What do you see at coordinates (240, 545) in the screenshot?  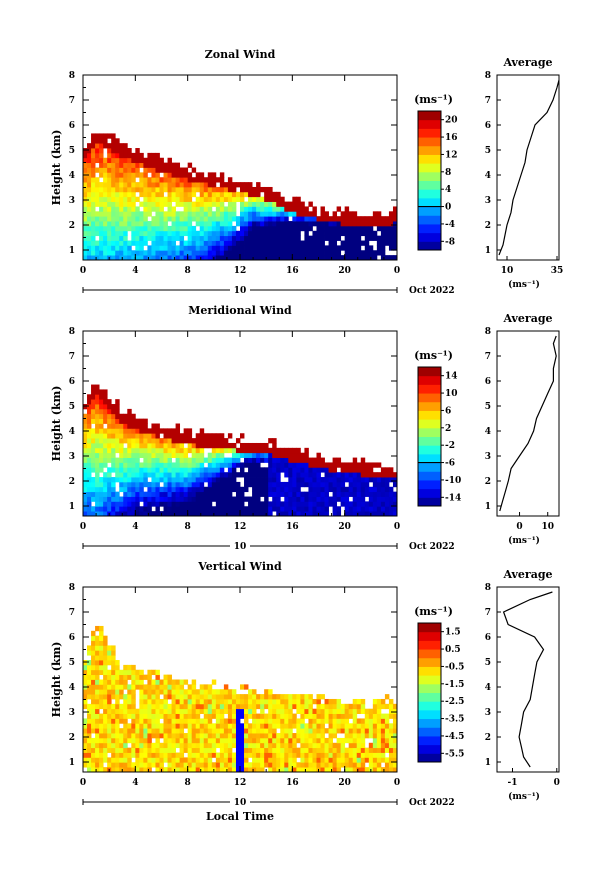 I see `date-bar-gap` at bounding box center [240, 545].